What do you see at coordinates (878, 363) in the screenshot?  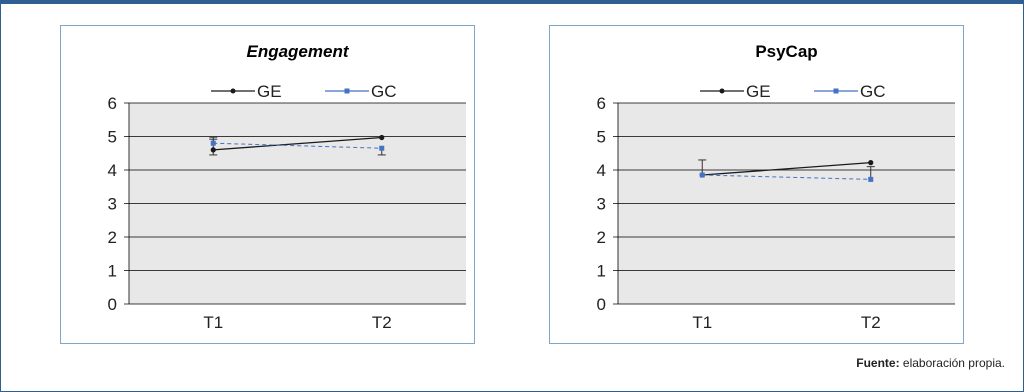 I see `source-label: Fuente:` at bounding box center [878, 363].